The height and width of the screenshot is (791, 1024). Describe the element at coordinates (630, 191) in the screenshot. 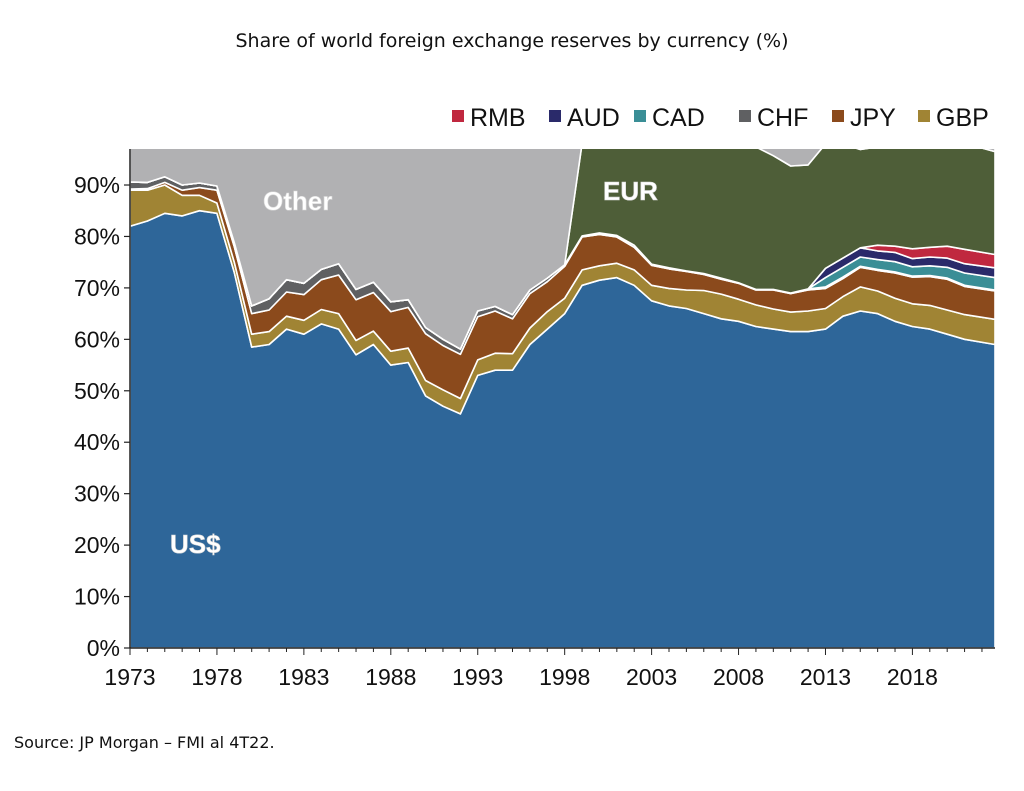

I see `label-eur: EUR` at that location.